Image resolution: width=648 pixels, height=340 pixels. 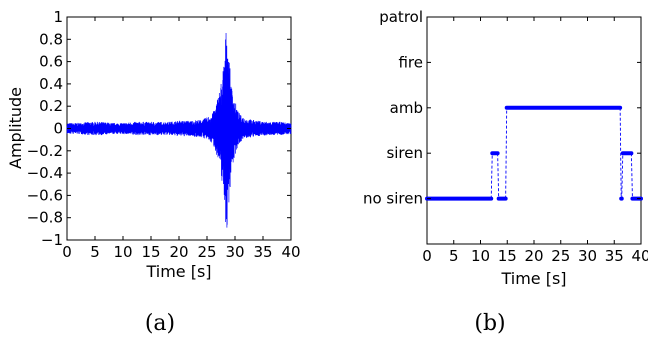 What do you see at coordinates (52, 240) in the screenshot?
I see `y-tick-label: −1` at bounding box center [52, 240].